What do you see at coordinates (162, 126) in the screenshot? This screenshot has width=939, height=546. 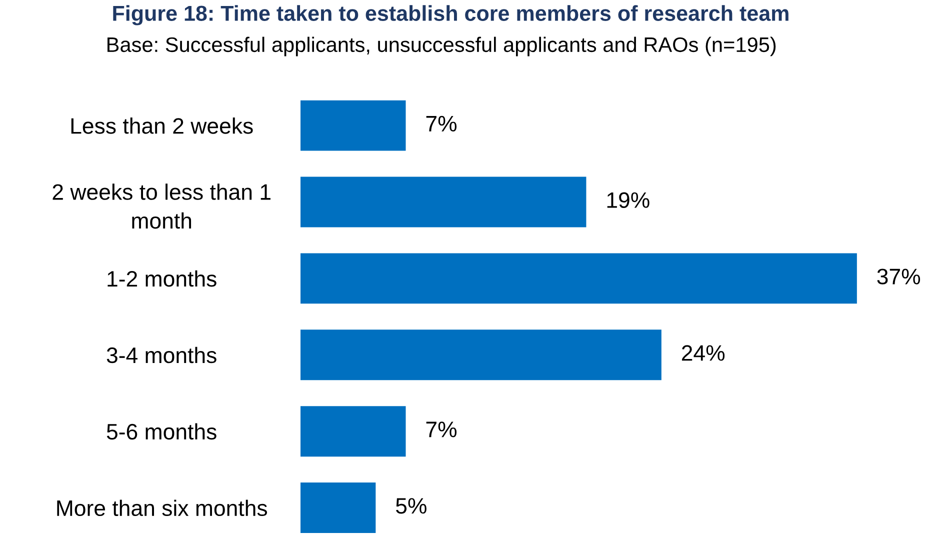 I see `y-tick-label: Less than 2 weeks` at bounding box center [162, 126].